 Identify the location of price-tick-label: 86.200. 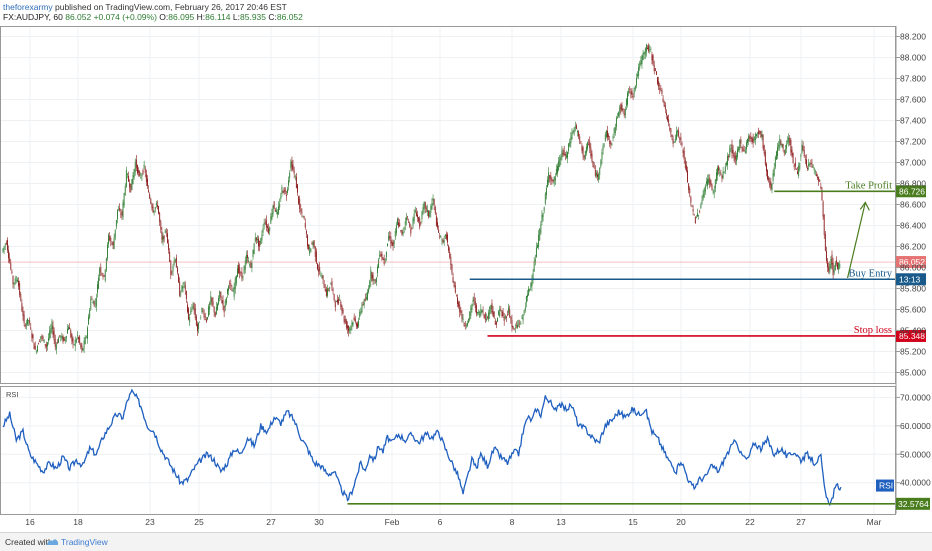
(913, 247).